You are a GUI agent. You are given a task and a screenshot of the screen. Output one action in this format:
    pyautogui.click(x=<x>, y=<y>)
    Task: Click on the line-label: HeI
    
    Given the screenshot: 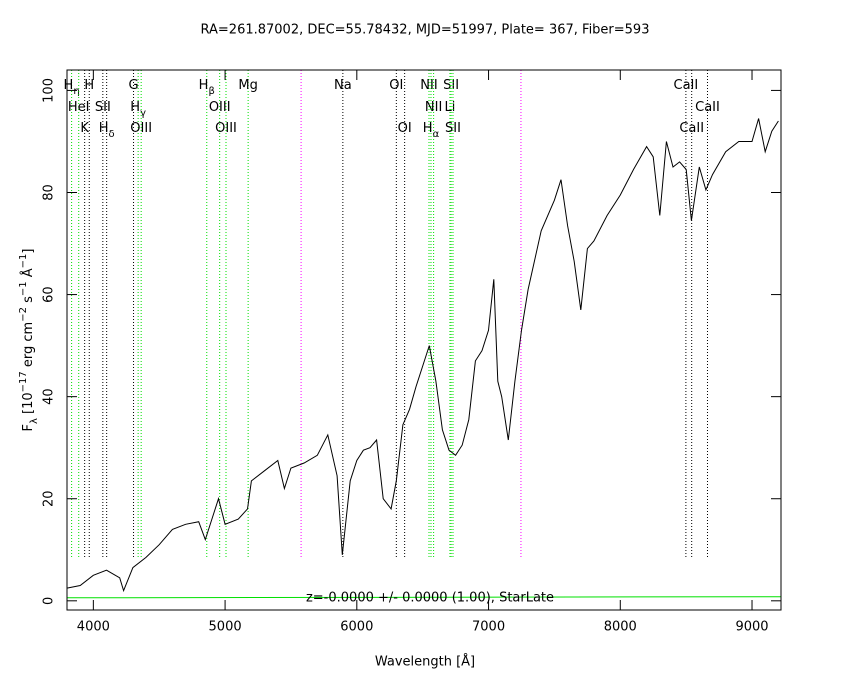 What is the action you would take?
    pyautogui.click(x=79, y=107)
    